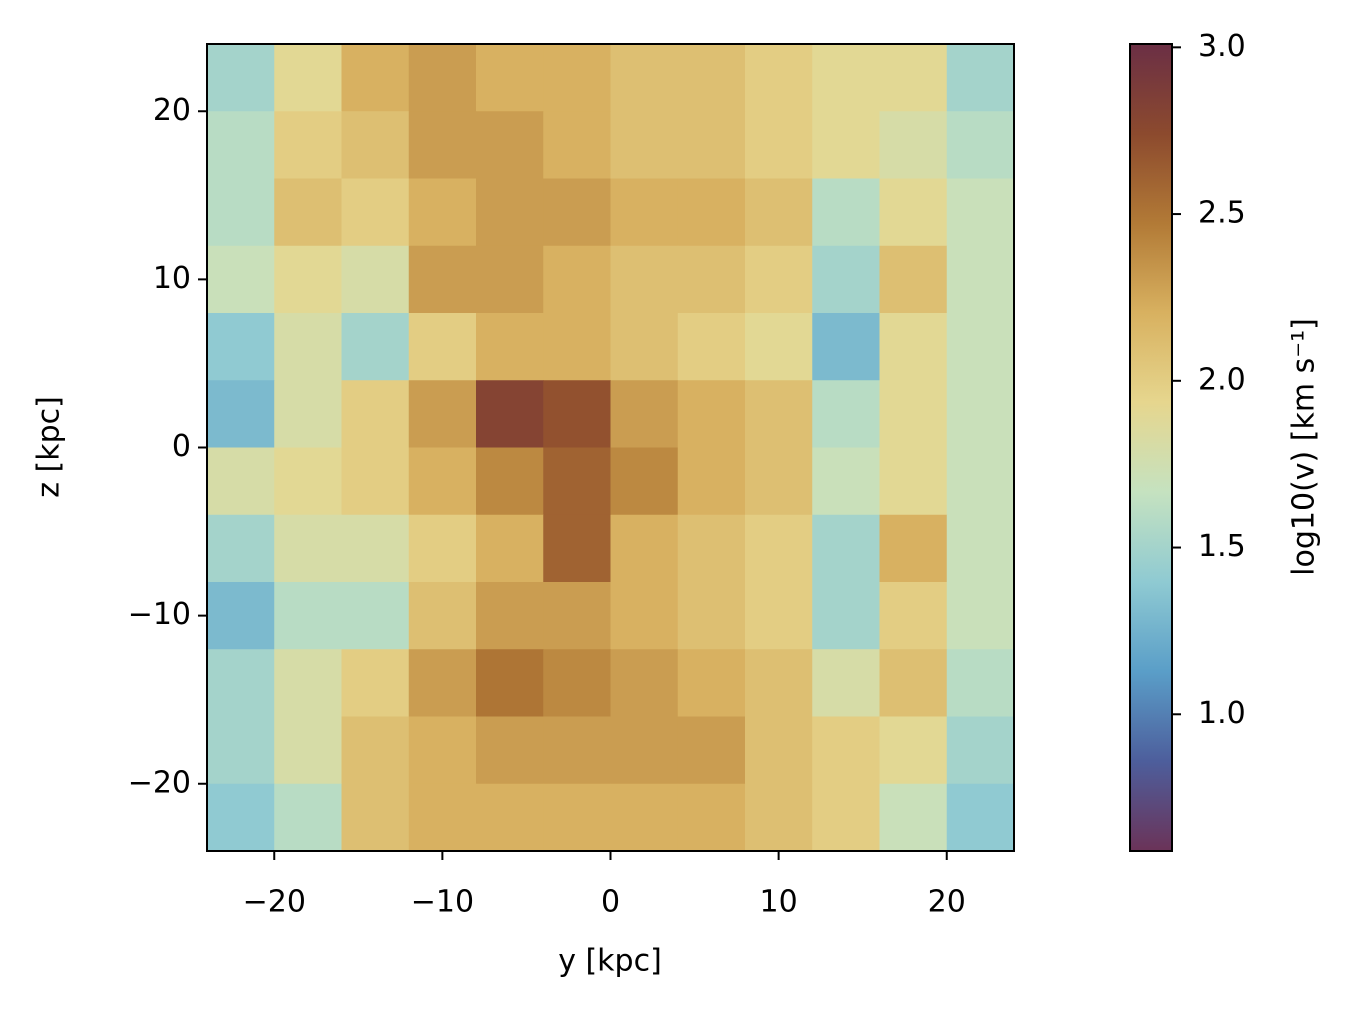 The width and height of the screenshot is (1363, 1015). I want to click on colorbar-tick-label: 1.0, so click(1222, 713).